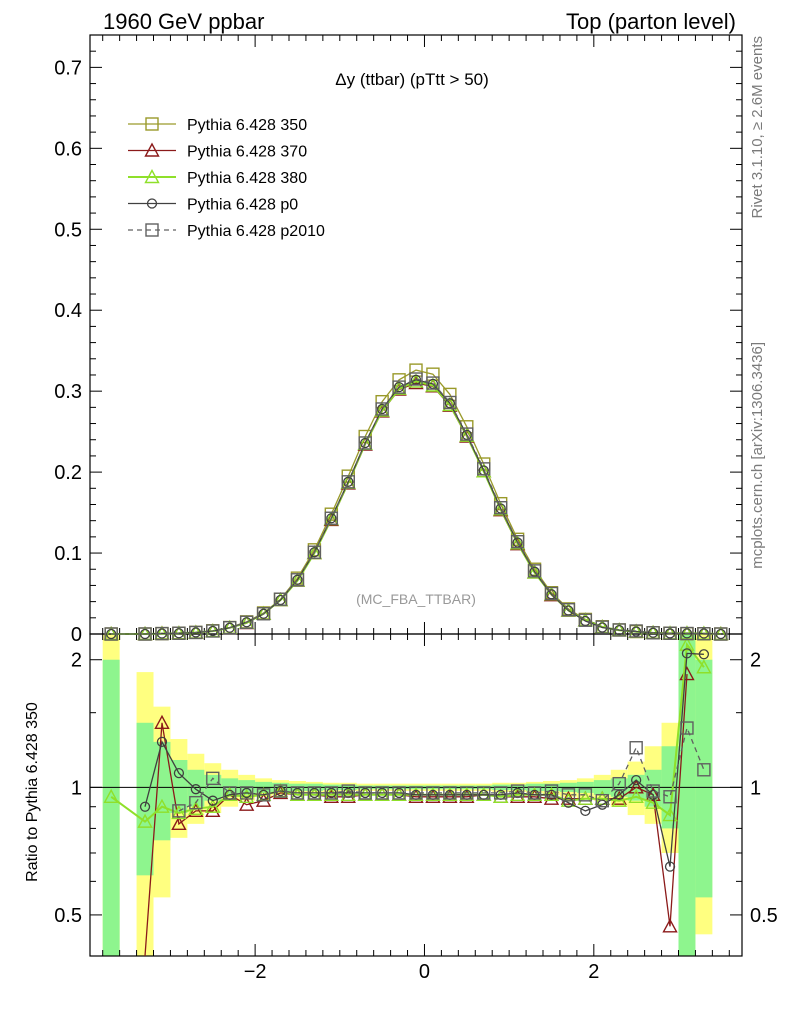 Image resolution: width=786 pixels, height=1024 pixels. Describe the element at coordinates (651, 21) in the screenshot. I see `header-right: Top (parton level)` at that location.